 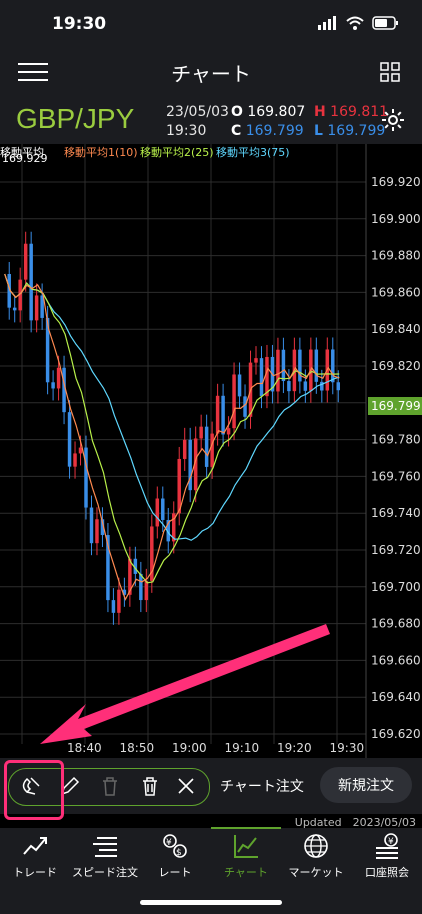 I want to click on tab-label: 口座照会, so click(x=387, y=872).